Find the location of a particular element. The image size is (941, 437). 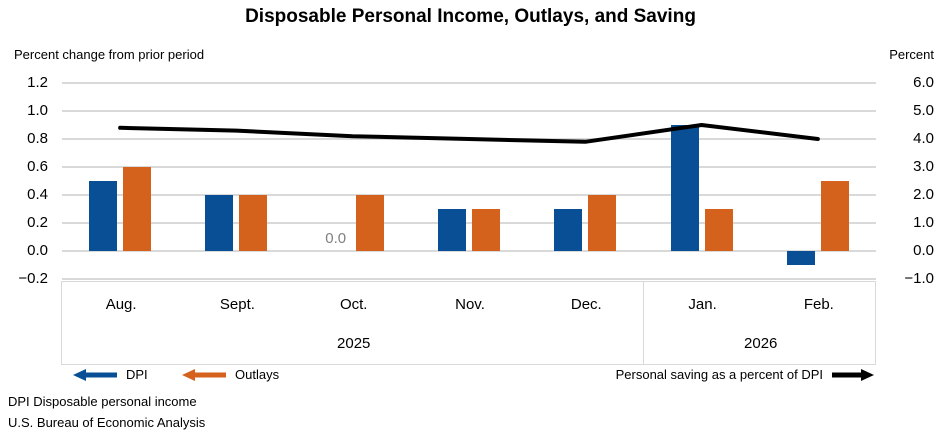

outlays-left-arrow-icon is located at coordinates (204, 374).